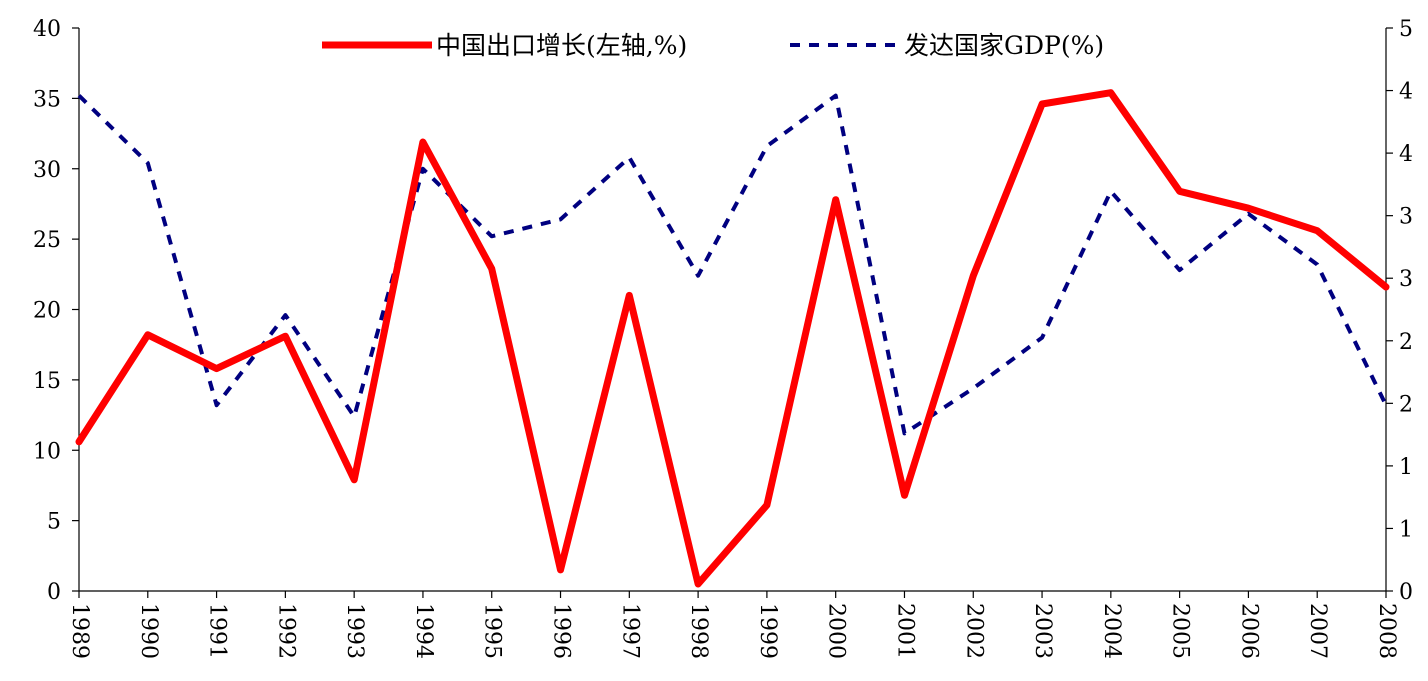 This screenshot has width=1428, height=681. Describe the element at coordinates (47, 311) in the screenshot. I see `left-y-tick-label: 20` at that location.